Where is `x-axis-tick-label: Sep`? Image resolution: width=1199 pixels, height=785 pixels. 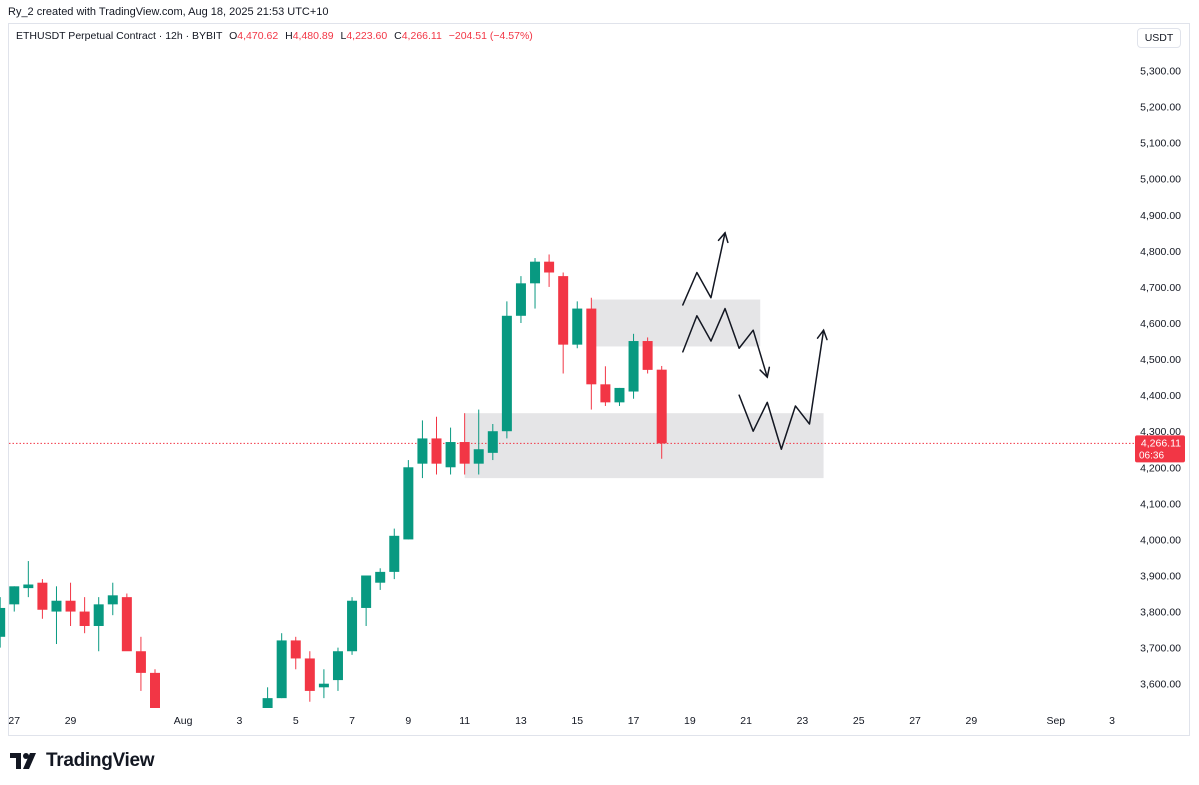 x-axis-tick-label: Sep is located at coordinates (1055, 721).